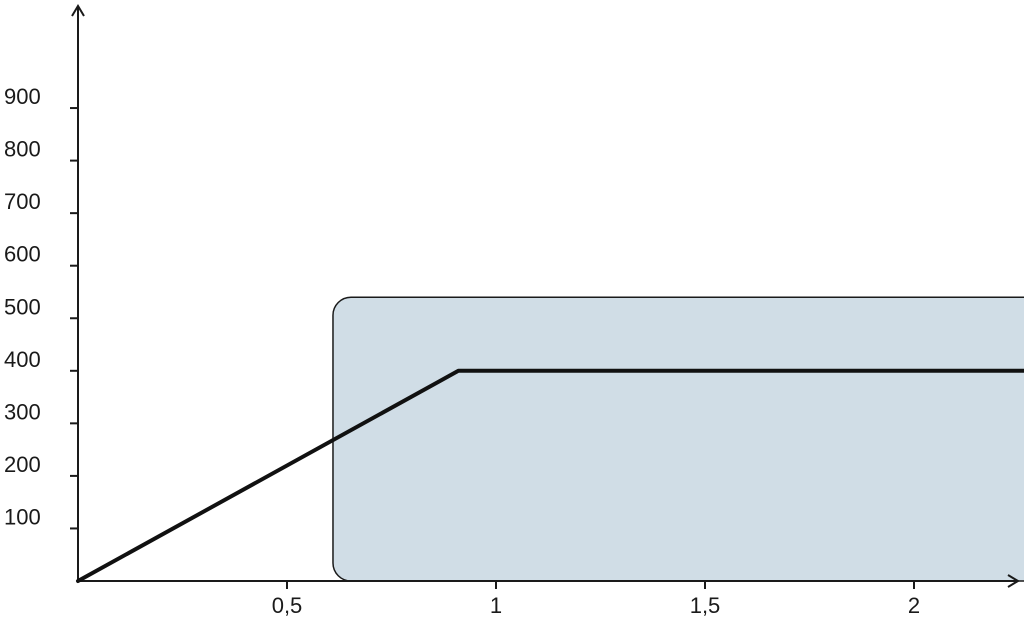 This screenshot has height=643, width=1024. What do you see at coordinates (22, 359) in the screenshot?
I see `y-tick-label: 400` at bounding box center [22, 359].